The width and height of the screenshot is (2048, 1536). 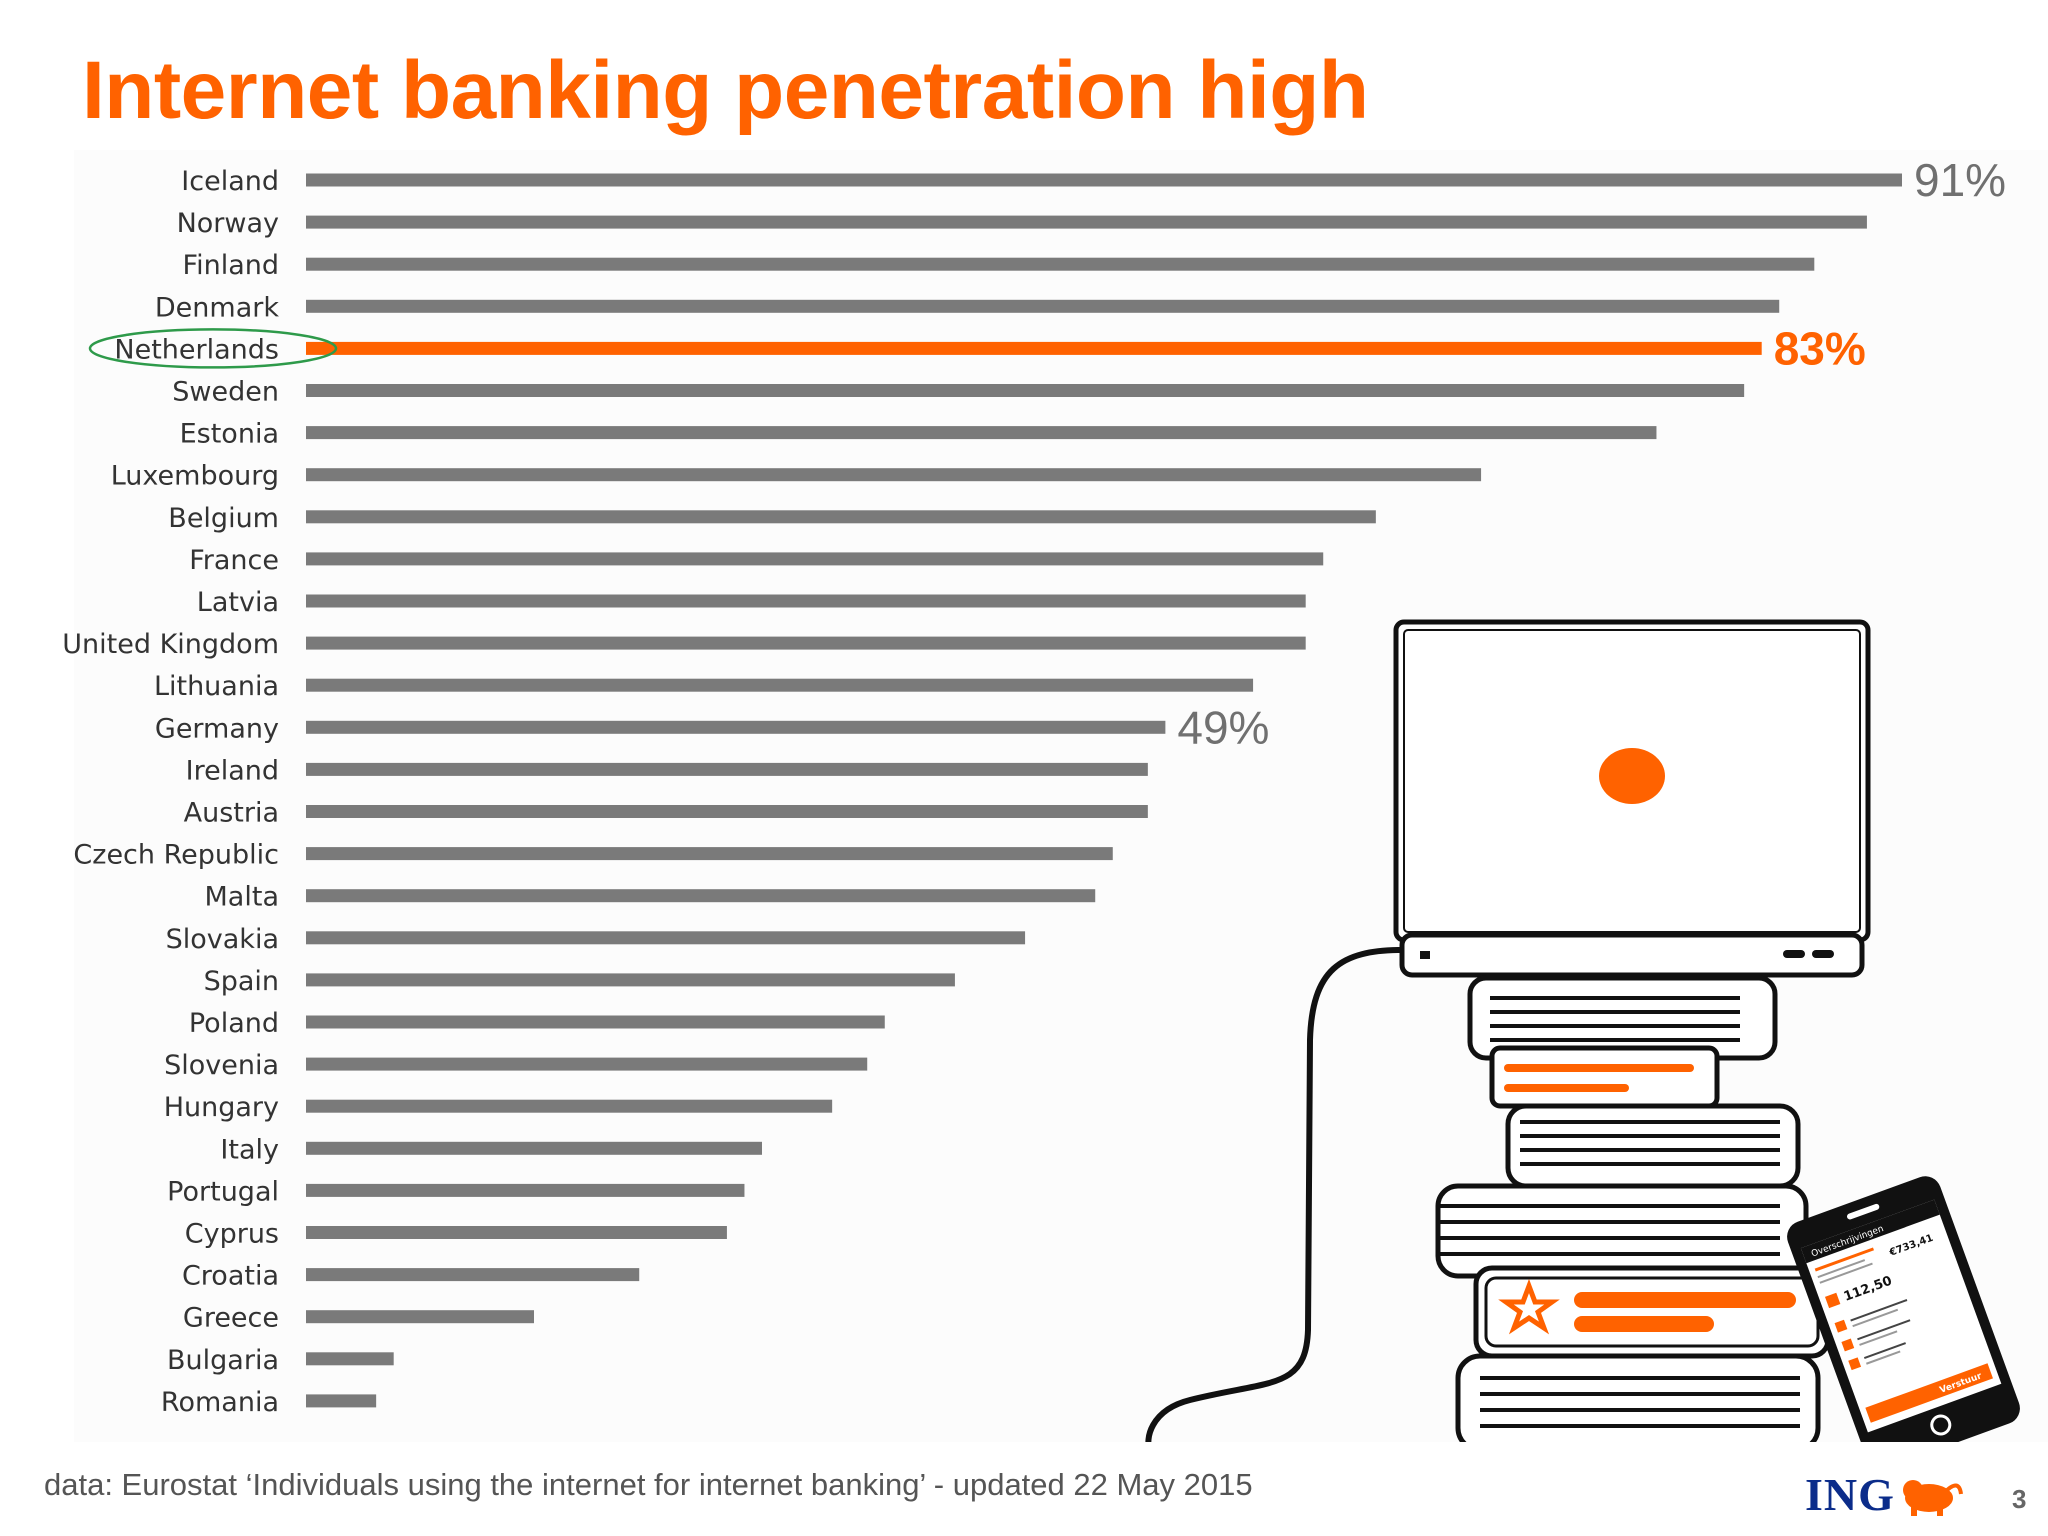 I want to click on category-label-denmark: Denmark, so click(x=217, y=307).